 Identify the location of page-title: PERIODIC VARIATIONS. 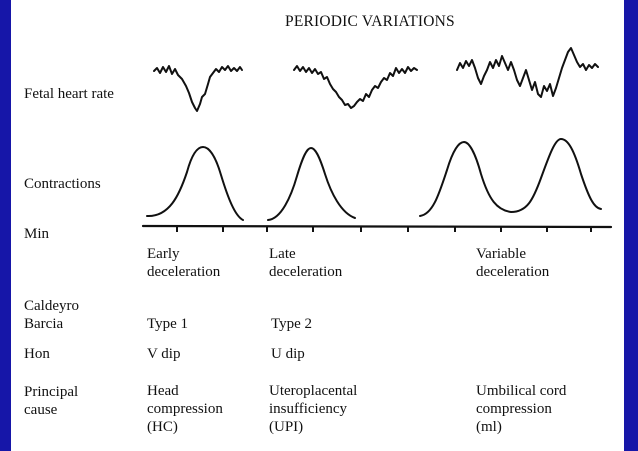
(370, 21).